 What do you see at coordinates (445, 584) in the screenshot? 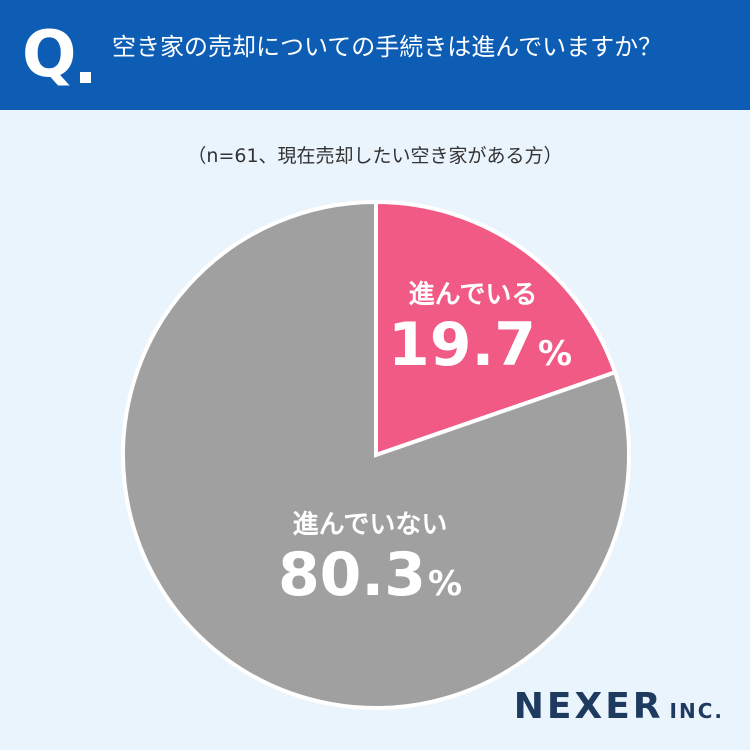
I see `slice-value-unit-no: %` at bounding box center [445, 584].